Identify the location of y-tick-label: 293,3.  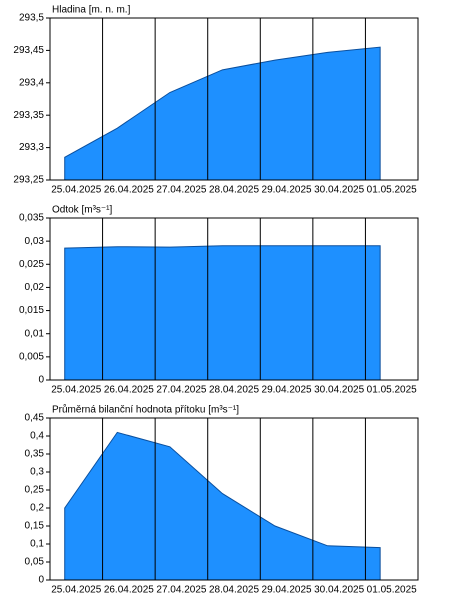
(31, 147).